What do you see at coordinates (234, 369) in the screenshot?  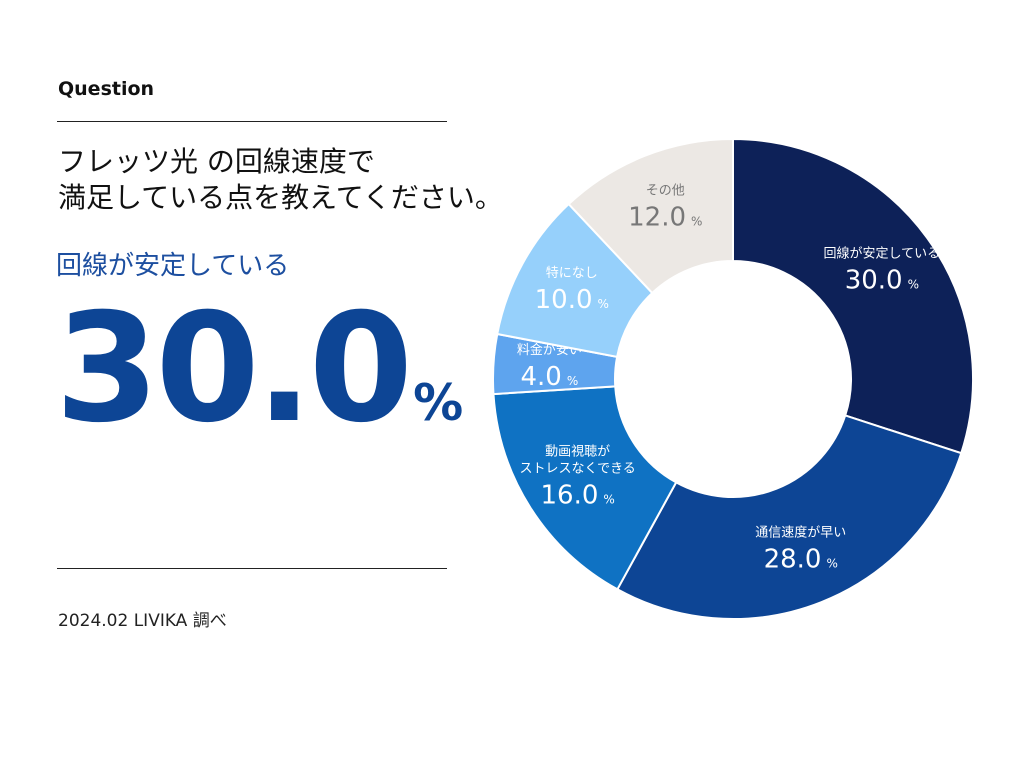 I see `highlight-value: 30.0` at bounding box center [234, 369].